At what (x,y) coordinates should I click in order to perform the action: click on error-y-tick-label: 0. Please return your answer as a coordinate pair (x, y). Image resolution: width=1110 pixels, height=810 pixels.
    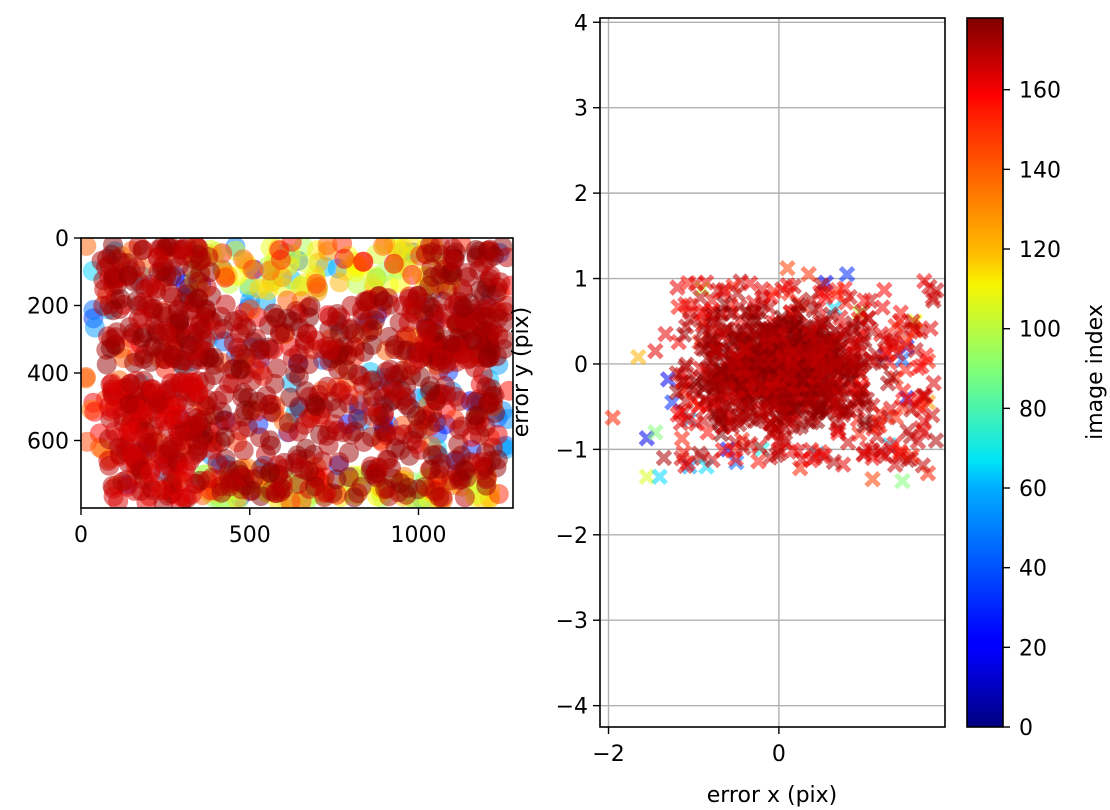
    Looking at the image, I should click on (581, 365).